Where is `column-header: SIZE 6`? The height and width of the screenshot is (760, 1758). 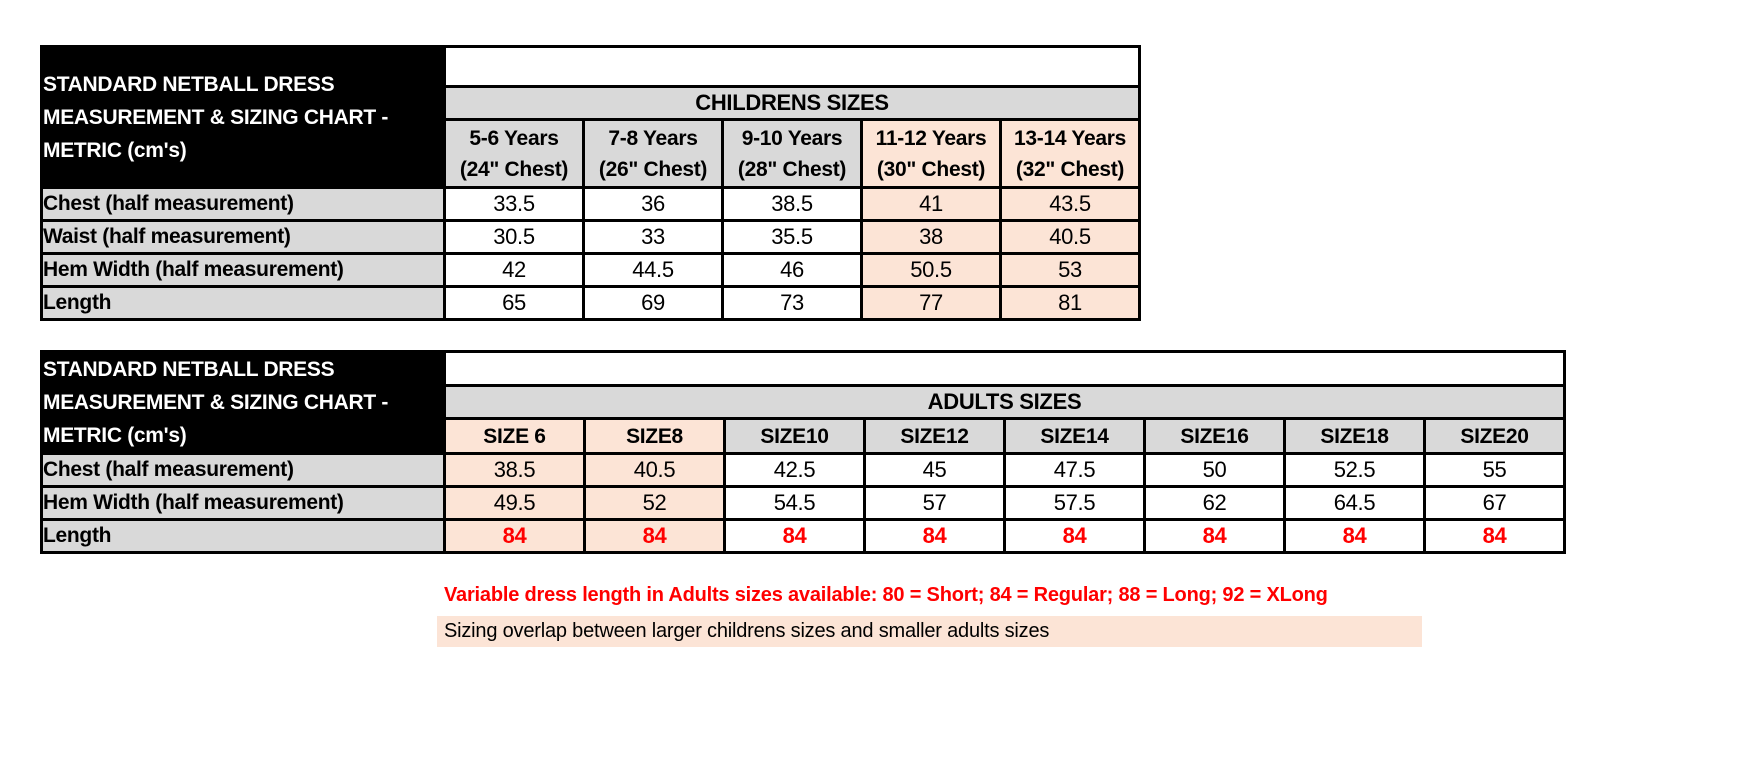 column-header: SIZE 6 is located at coordinates (514, 436).